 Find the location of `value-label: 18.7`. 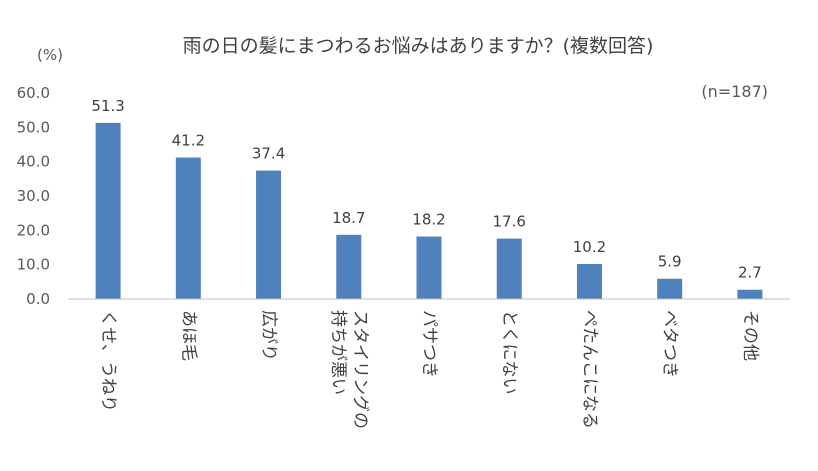

value-label: 18.7 is located at coordinates (348, 218).